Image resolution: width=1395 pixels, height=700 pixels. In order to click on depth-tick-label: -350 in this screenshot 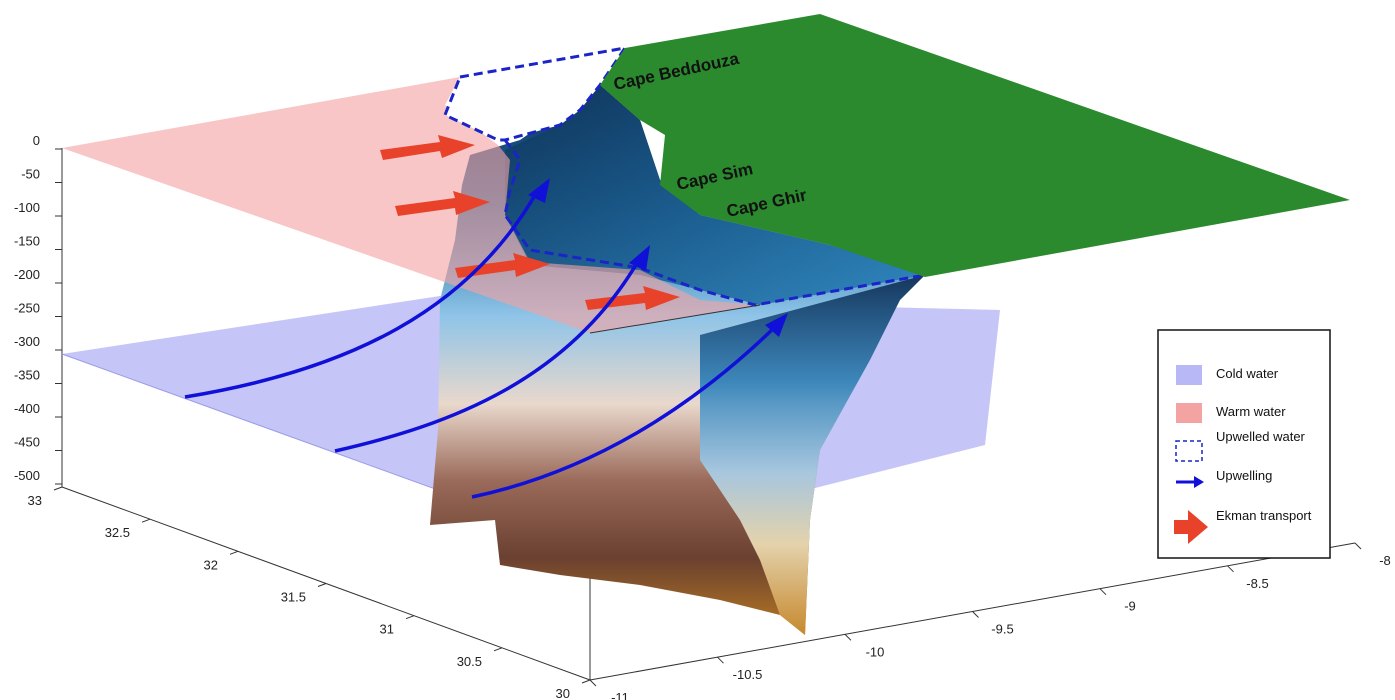, I will do `click(27, 375)`.